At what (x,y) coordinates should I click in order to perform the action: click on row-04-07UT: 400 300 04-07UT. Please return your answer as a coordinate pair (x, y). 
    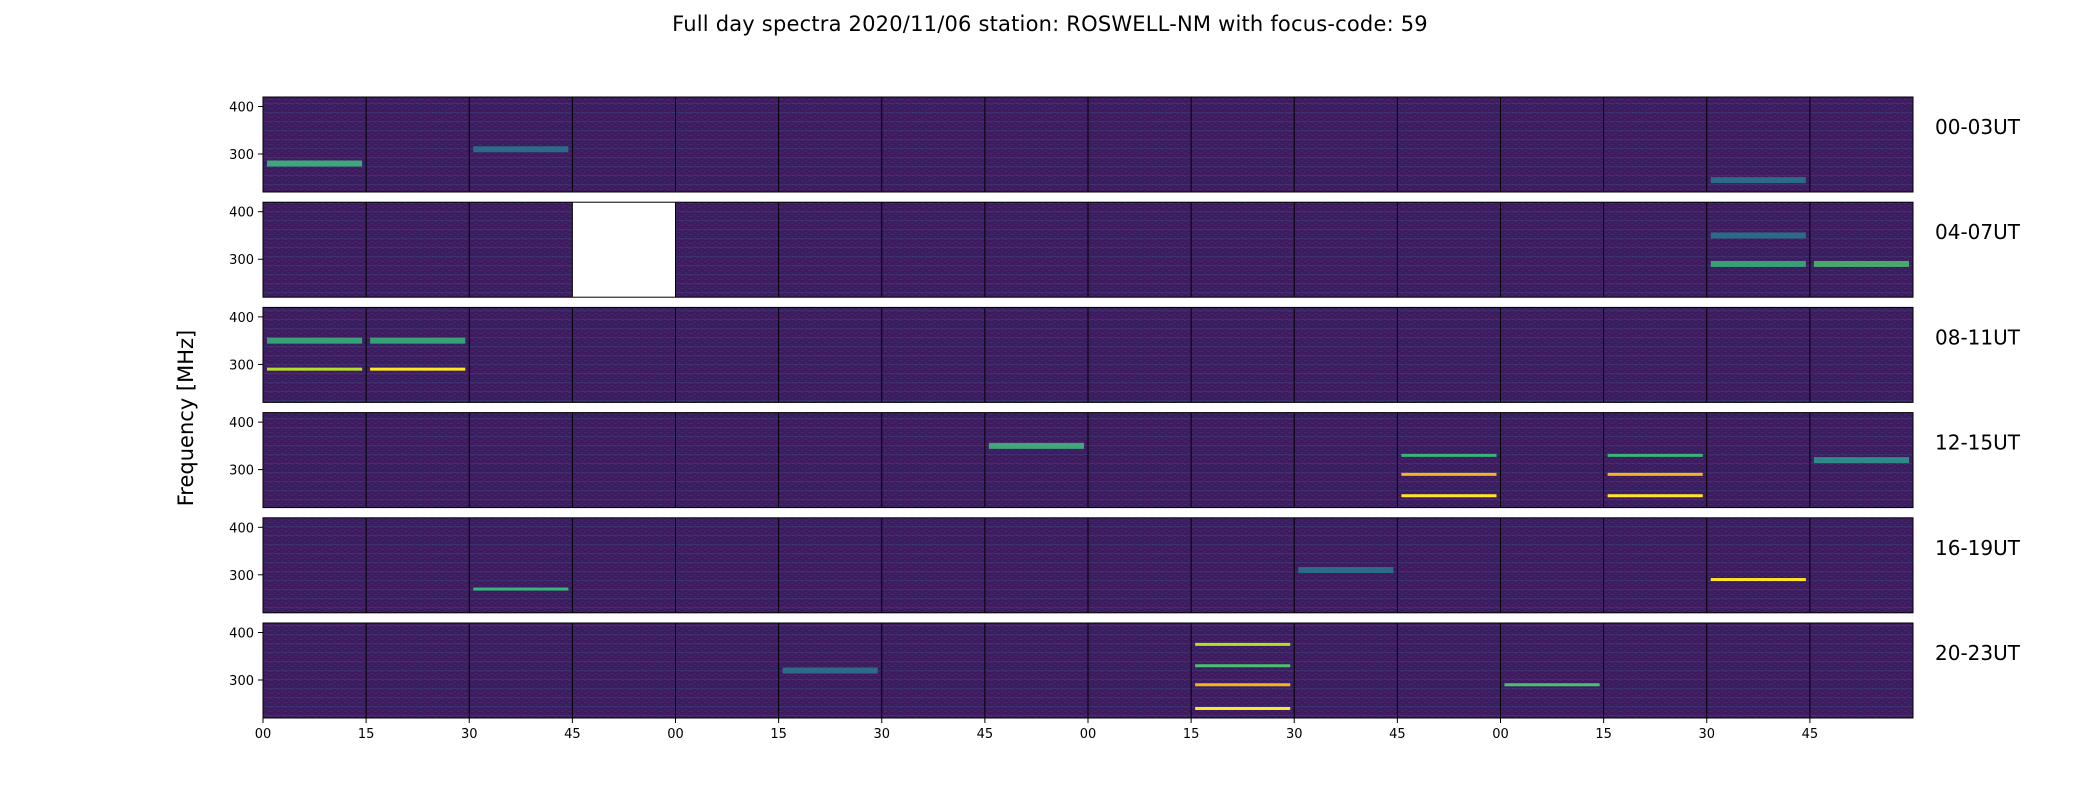
    Looking at the image, I should click on (1125, 249).